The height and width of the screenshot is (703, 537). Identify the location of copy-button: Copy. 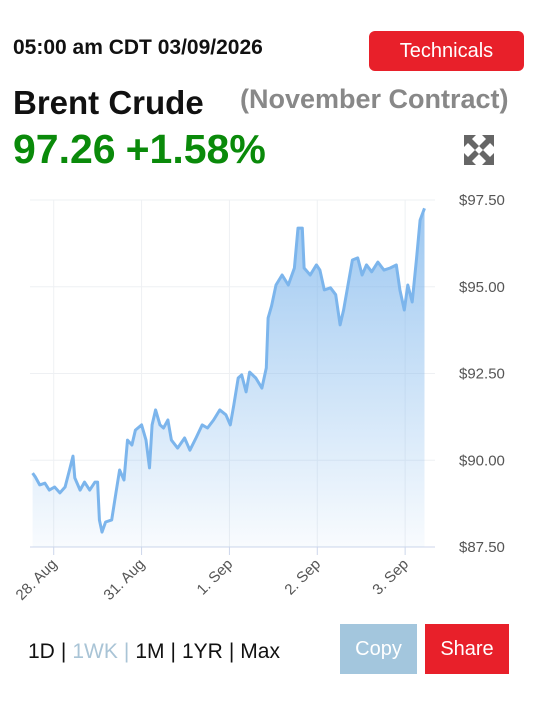
(378, 649).